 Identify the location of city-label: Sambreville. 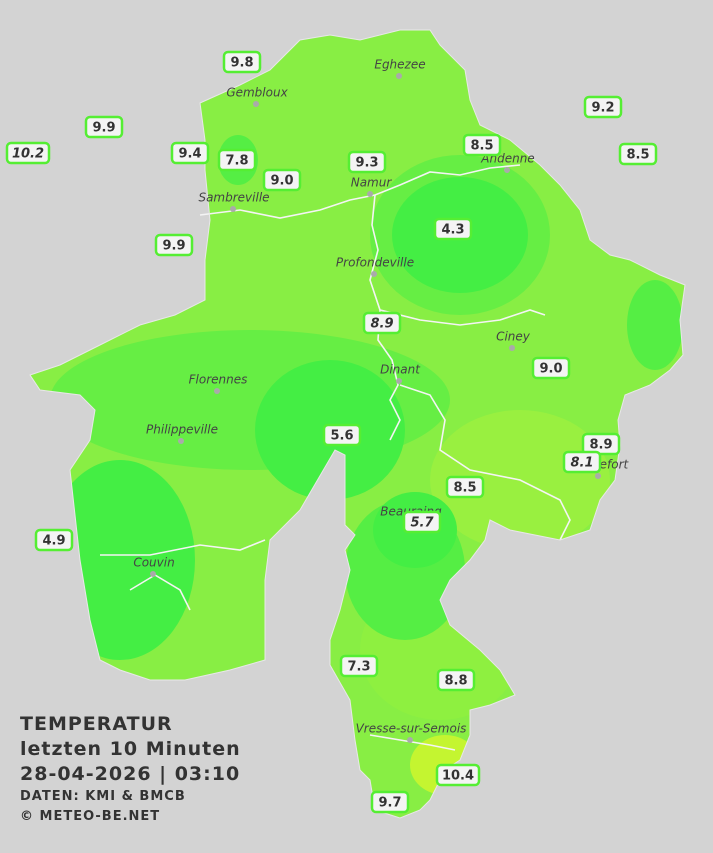
(233, 198).